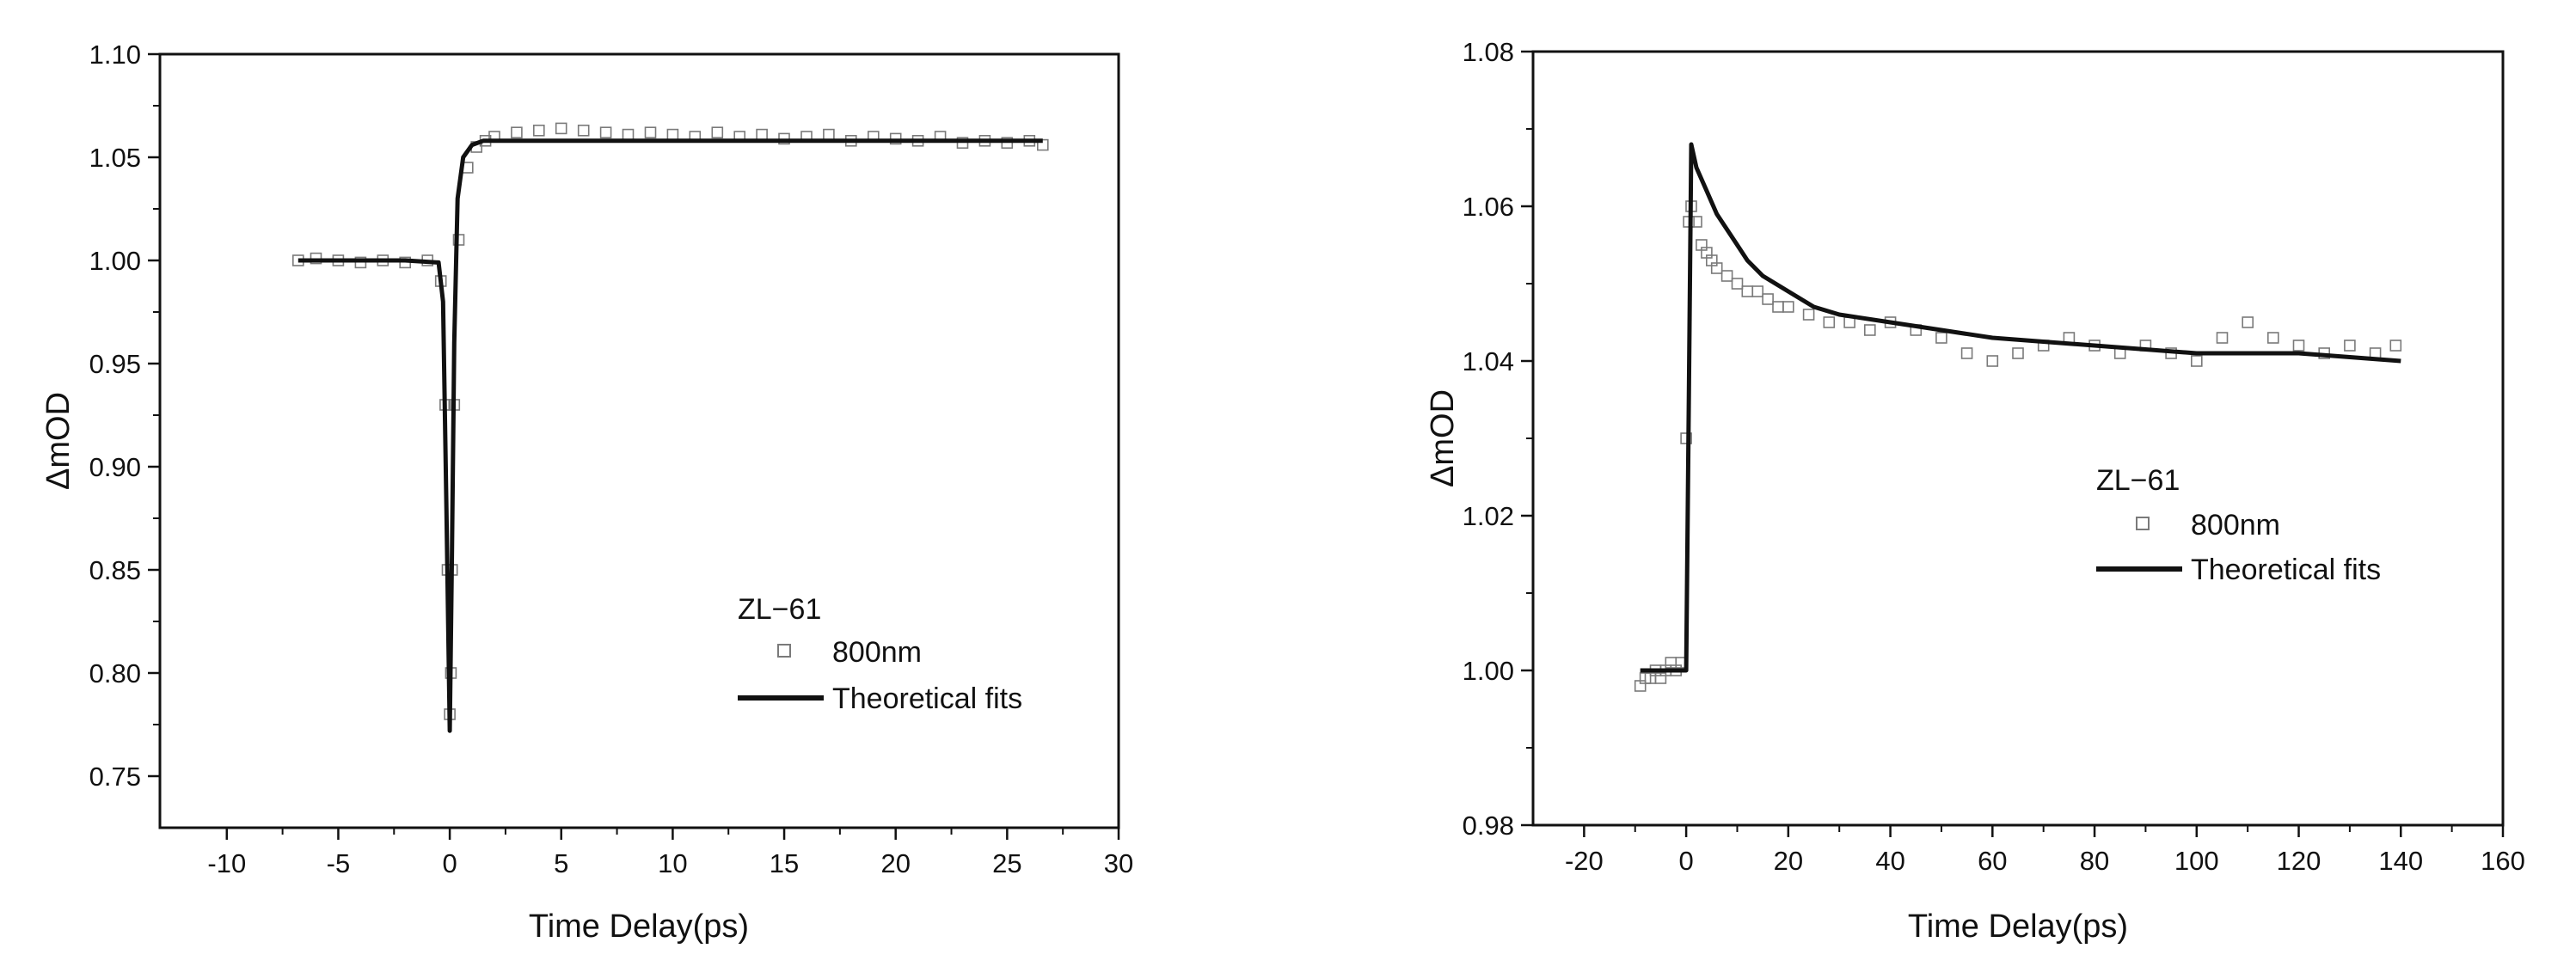 The image size is (2576, 979). What do you see at coordinates (561, 863) in the screenshot?
I see `x-tick-label: 5` at bounding box center [561, 863].